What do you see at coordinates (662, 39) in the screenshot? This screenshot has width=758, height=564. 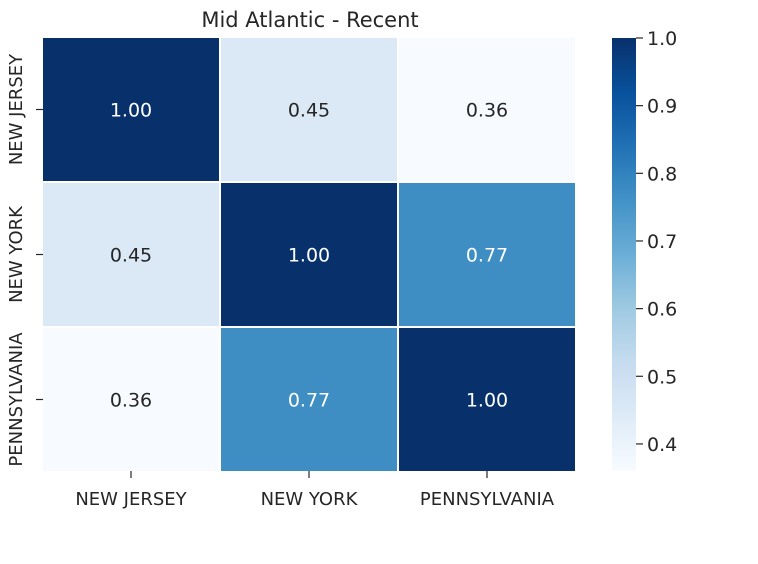 I see `colorbar-tick-label: 1.0` at bounding box center [662, 39].